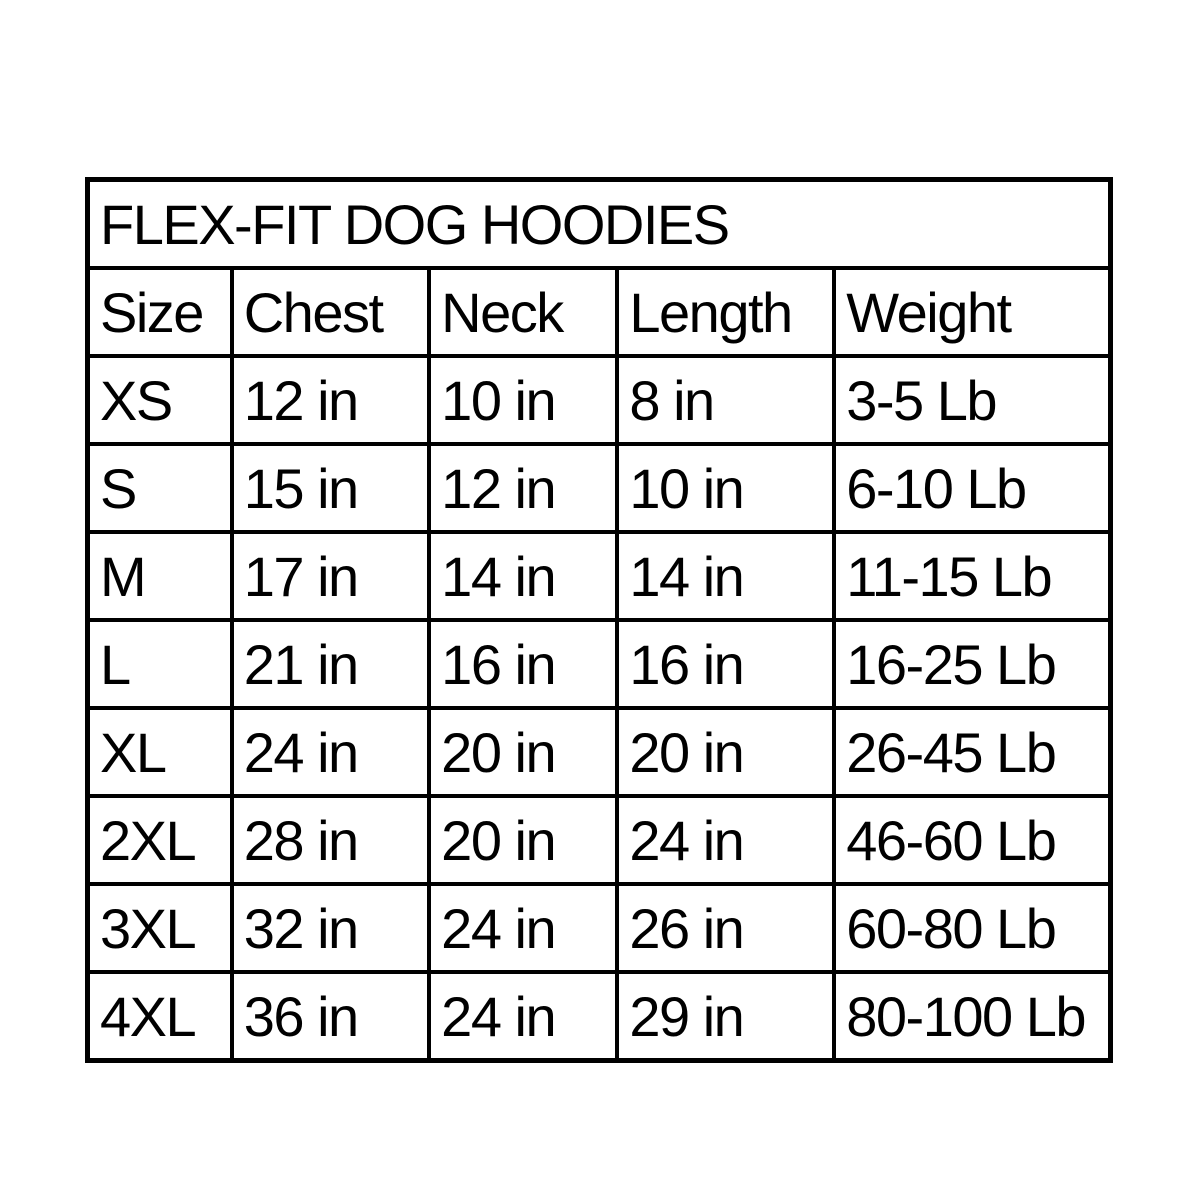 The height and width of the screenshot is (1200, 1200). I want to click on table-cell: L, so click(159, 664).